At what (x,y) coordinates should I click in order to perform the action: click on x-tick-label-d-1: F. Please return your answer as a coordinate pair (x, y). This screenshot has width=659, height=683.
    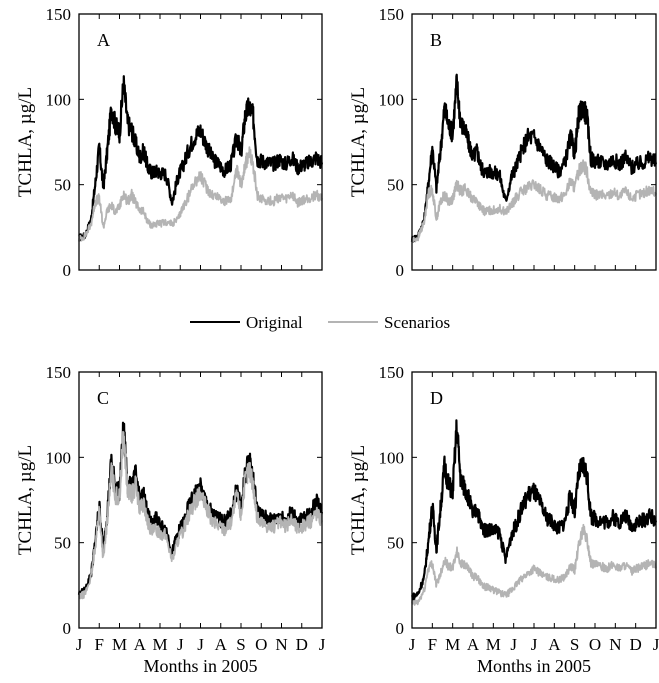
    Looking at the image, I should click on (432, 644).